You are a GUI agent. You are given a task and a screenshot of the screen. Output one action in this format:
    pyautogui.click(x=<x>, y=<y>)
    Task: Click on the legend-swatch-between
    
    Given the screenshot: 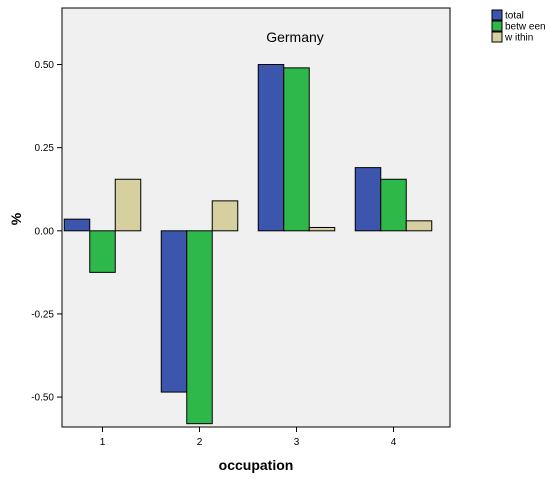 What is the action you would take?
    pyautogui.click(x=497, y=26)
    